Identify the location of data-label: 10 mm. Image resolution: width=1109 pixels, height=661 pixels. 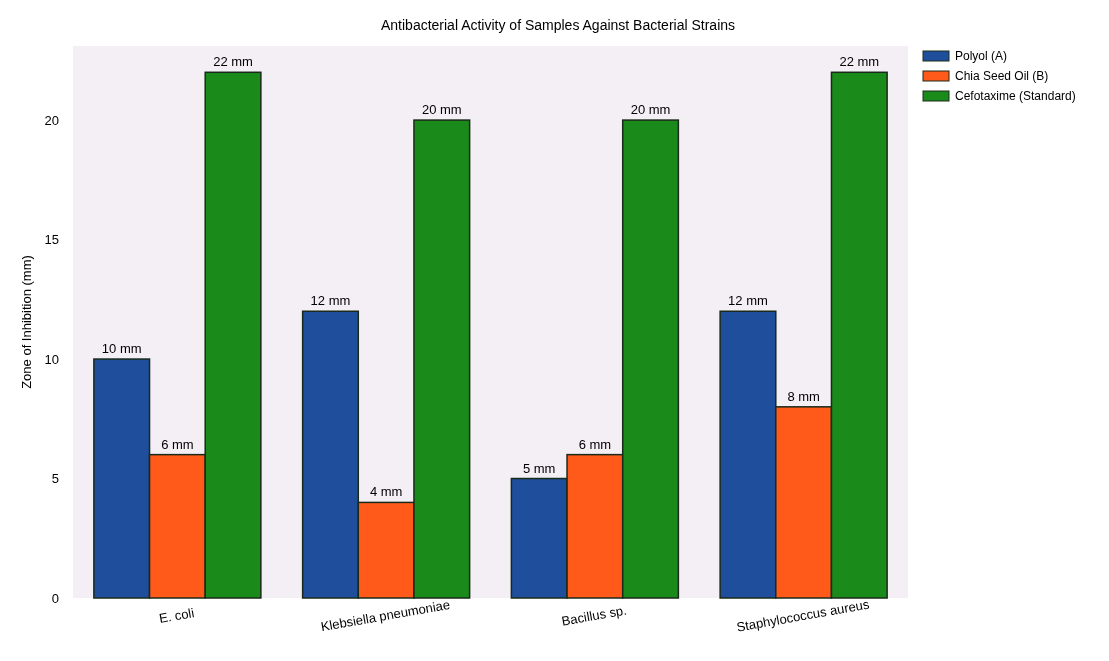
(121, 349).